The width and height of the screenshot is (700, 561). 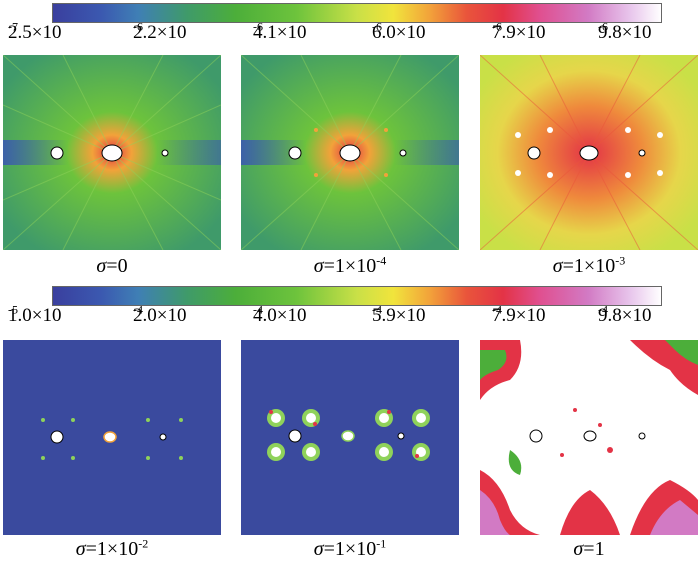 What do you see at coordinates (589, 549) in the screenshot?
I see `caption-sigma-1: σ=1` at bounding box center [589, 549].